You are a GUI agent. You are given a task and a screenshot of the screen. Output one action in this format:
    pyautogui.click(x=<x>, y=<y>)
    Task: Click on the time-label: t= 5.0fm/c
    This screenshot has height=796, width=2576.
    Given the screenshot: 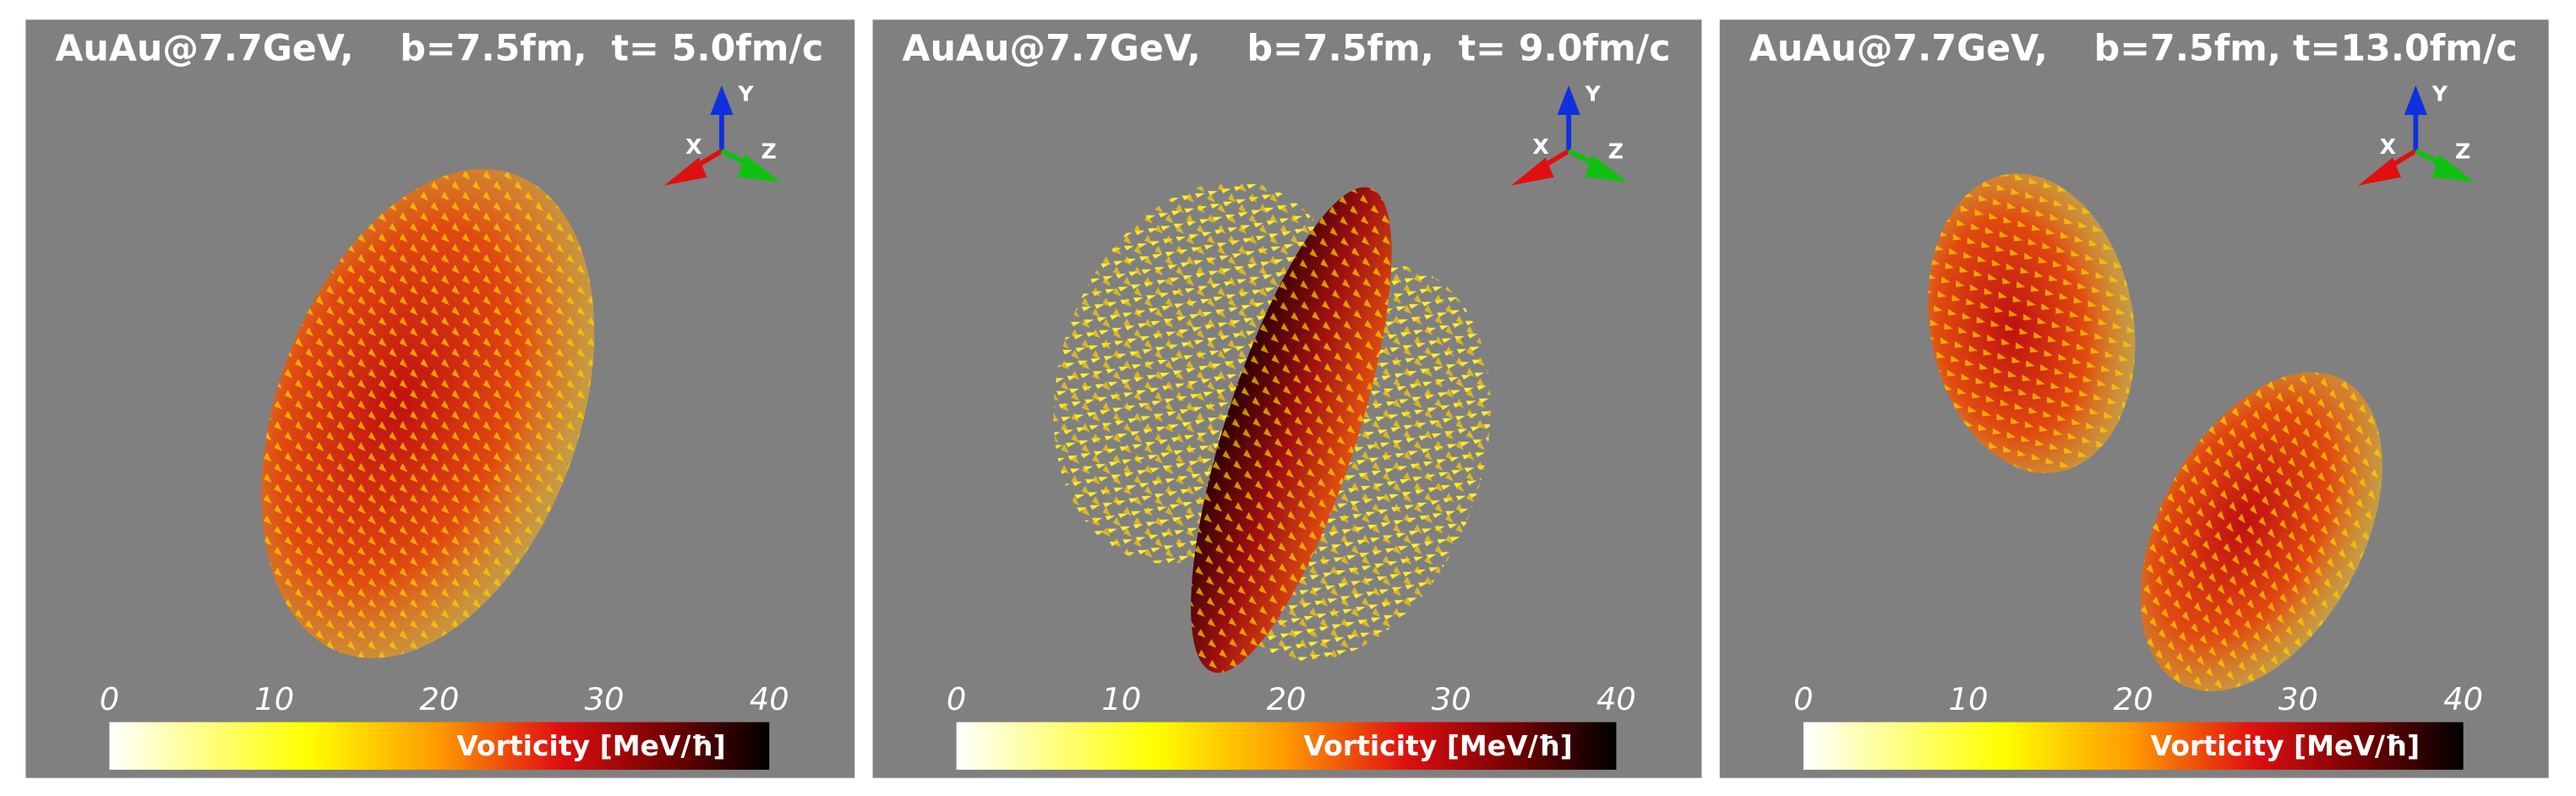 What is the action you would take?
    pyautogui.click(x=718, y=49)
    